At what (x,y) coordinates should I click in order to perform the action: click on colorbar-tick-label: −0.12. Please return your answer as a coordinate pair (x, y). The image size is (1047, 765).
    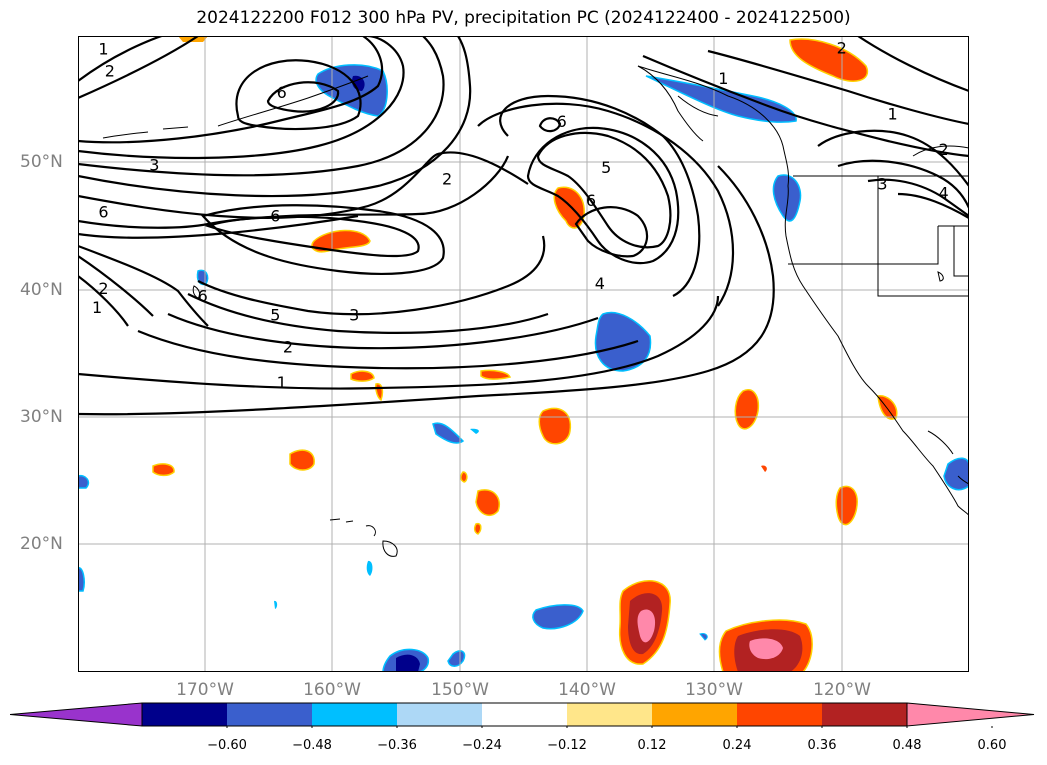
    Looking at the image, I should click on (567, 745).